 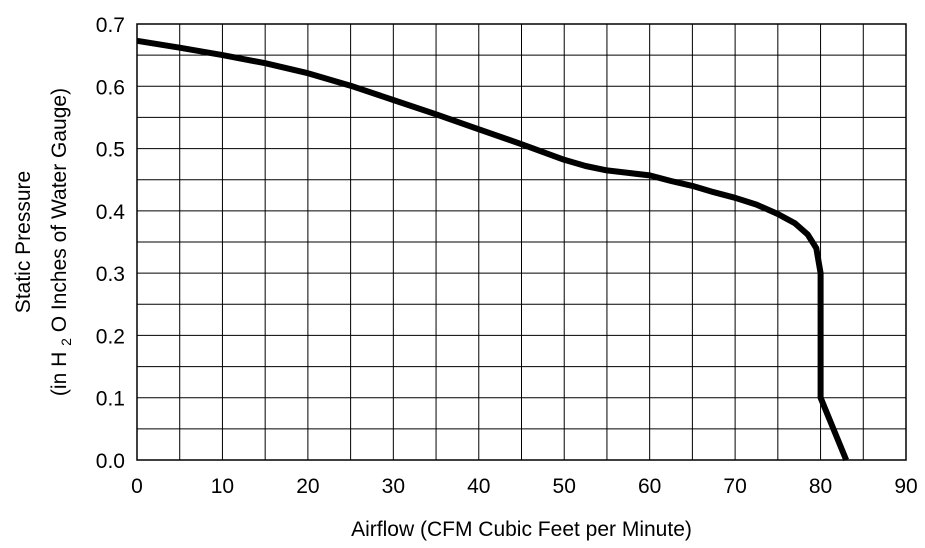 What do you see at coordinates (110, 336) in the screenshot?
I see `y-tick-label: 0.2` at bounding box center [110, 336].